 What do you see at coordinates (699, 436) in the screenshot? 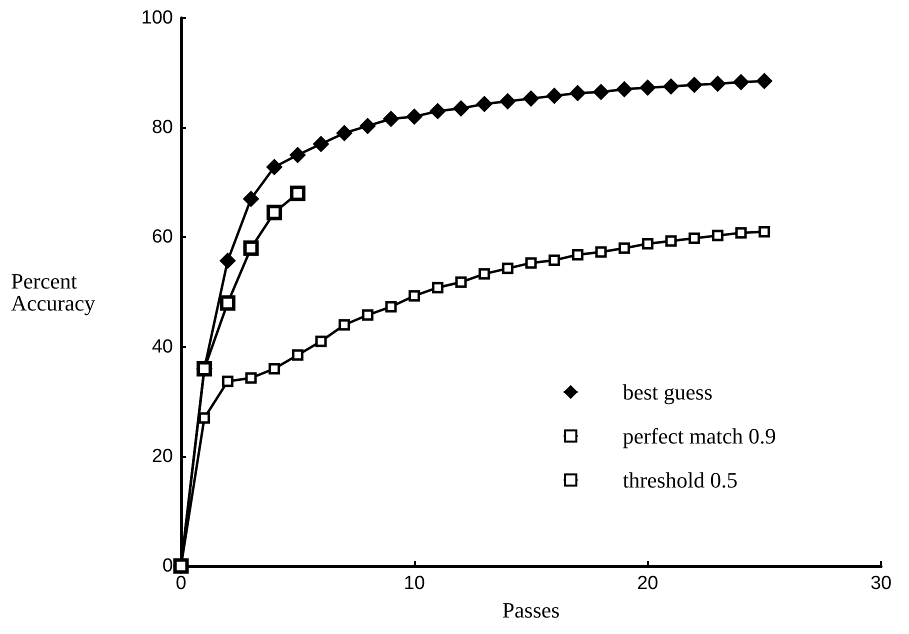
I see `legend-label: perfect match 0.9` at bounding box center [699, 436].